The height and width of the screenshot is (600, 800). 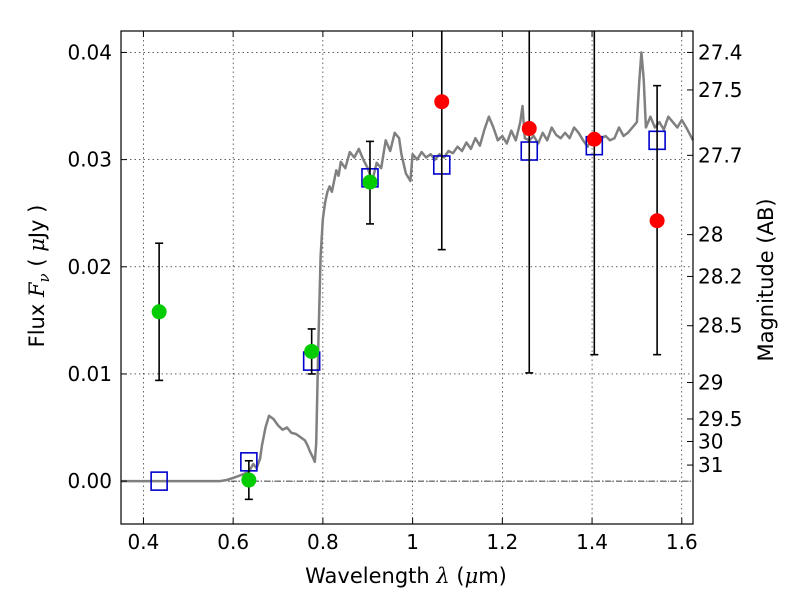 I want to click on y-axis-label-unit-symbol: μ, so click(x=37, y=245).